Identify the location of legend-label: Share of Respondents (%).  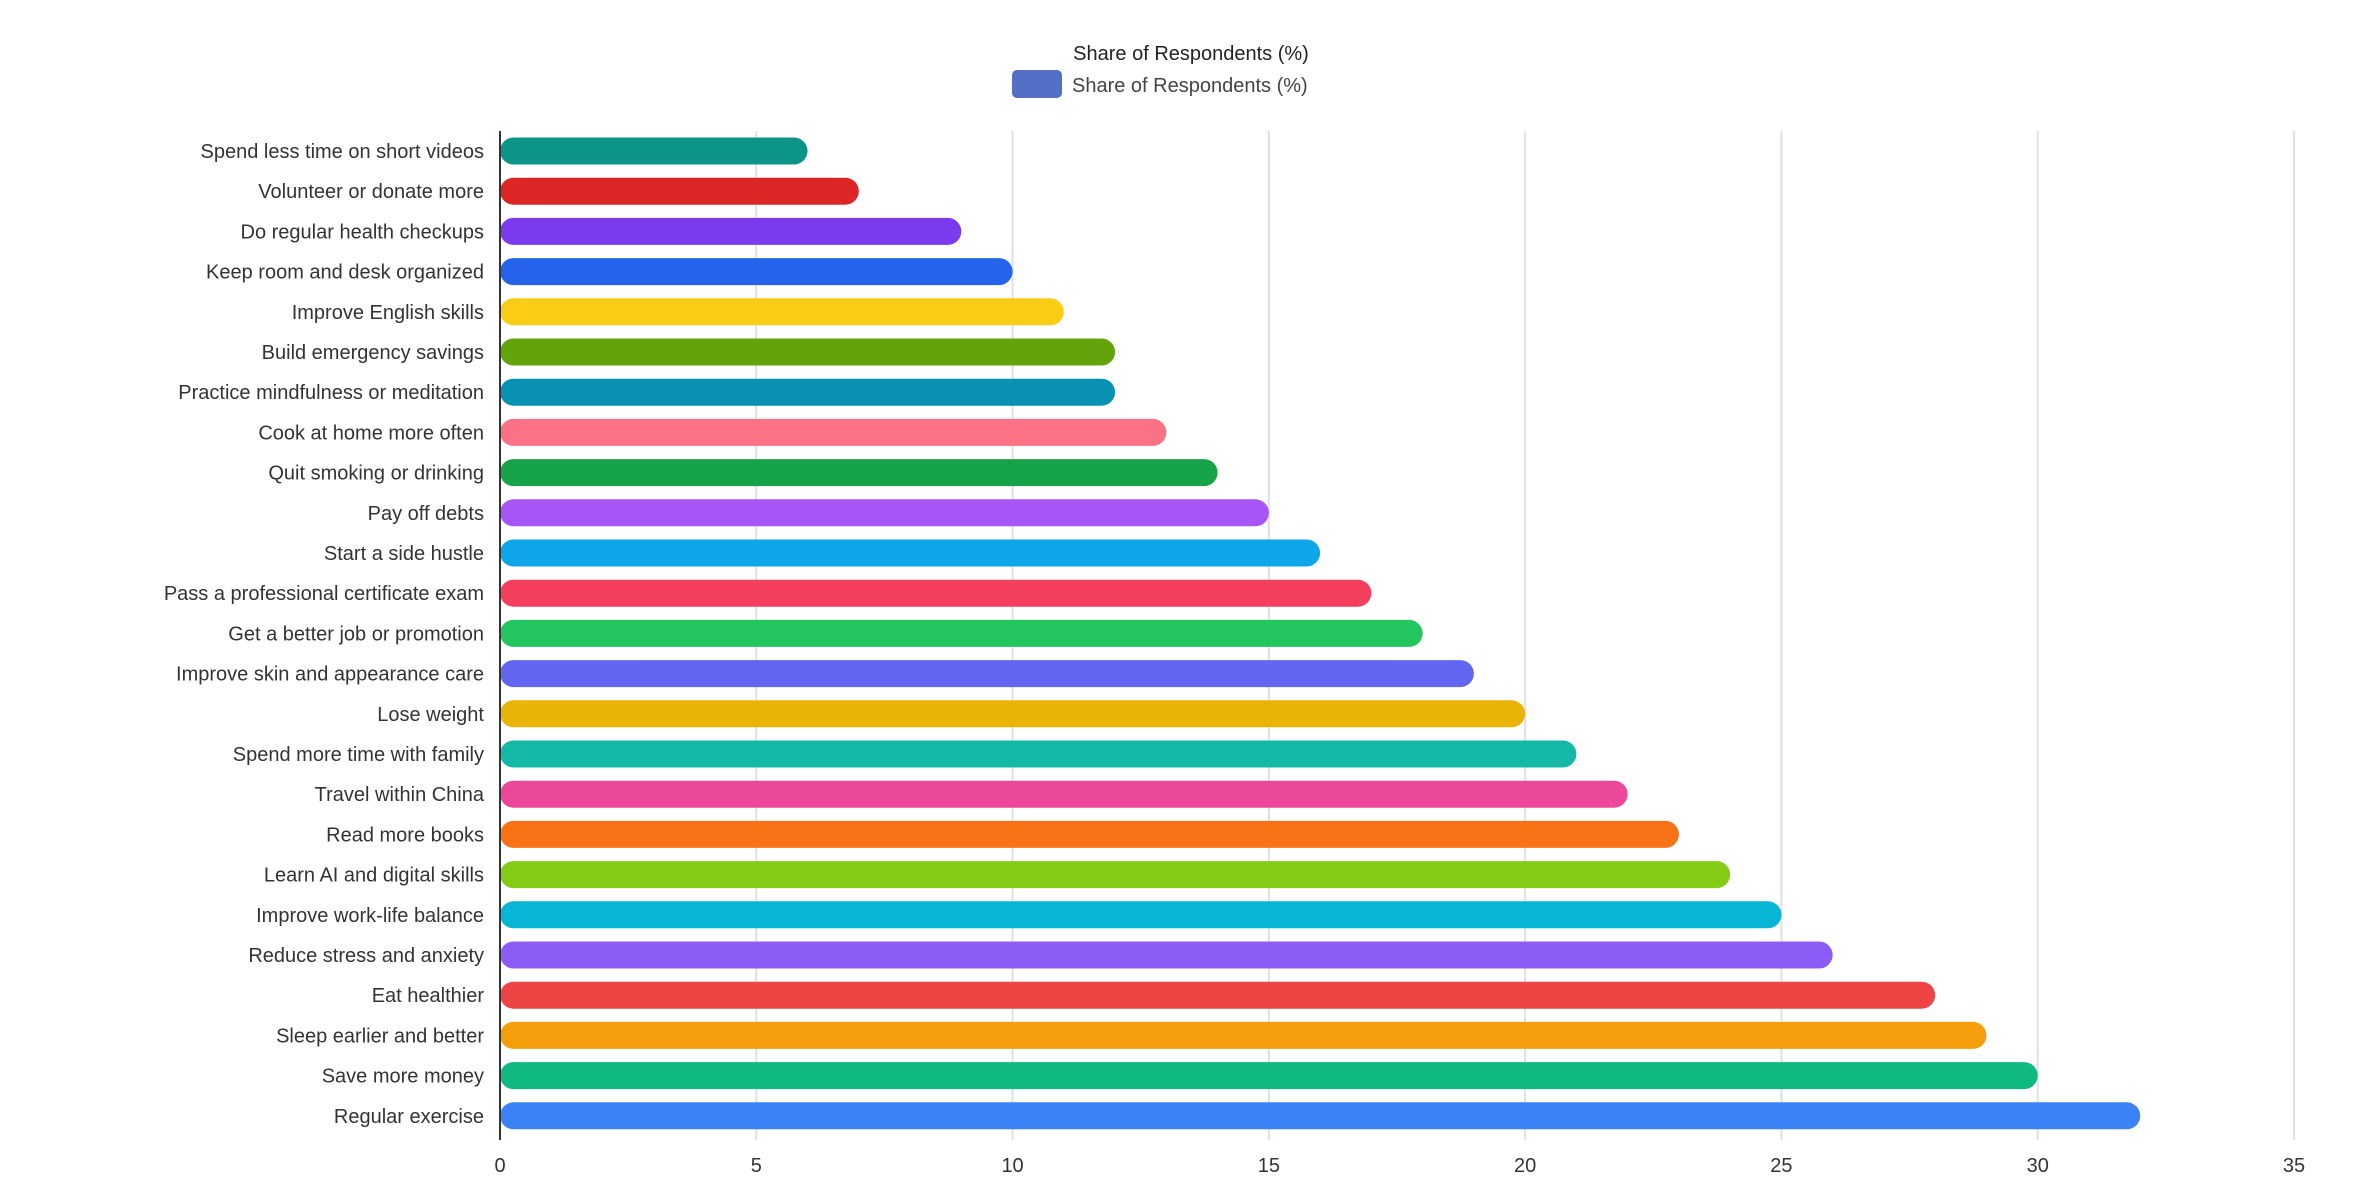
(1190, 86).